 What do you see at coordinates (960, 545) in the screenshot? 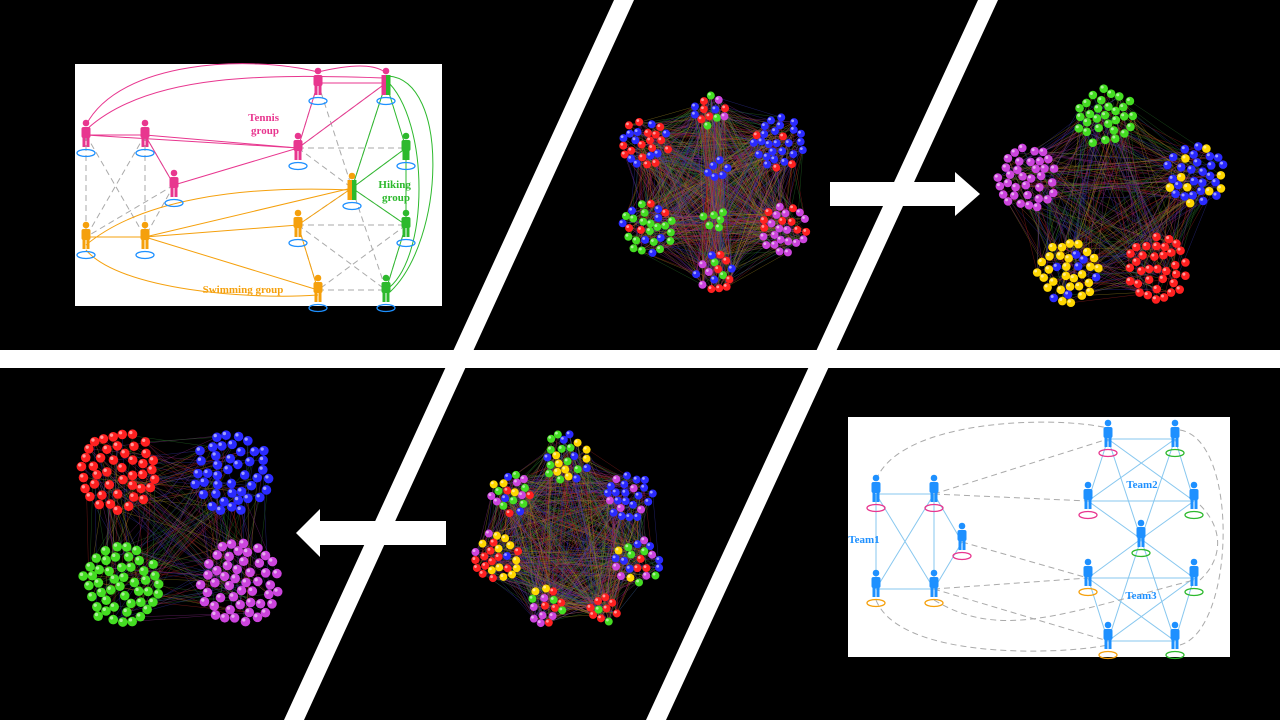
I see `left-leg` at bounding box center [960, 545].